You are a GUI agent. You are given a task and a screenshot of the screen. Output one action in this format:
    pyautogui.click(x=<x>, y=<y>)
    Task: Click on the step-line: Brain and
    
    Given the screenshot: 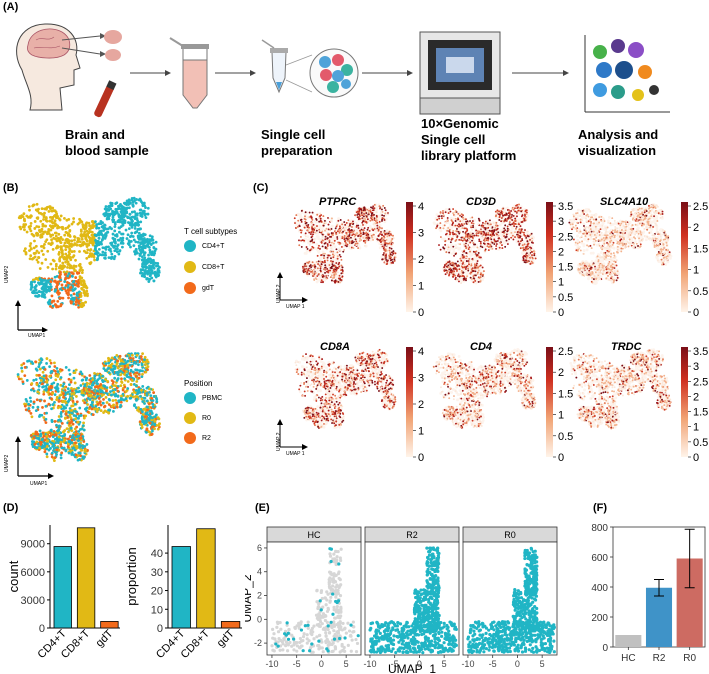 What is the action you would take?
    pyautogui.click(x=95, y=134)
    